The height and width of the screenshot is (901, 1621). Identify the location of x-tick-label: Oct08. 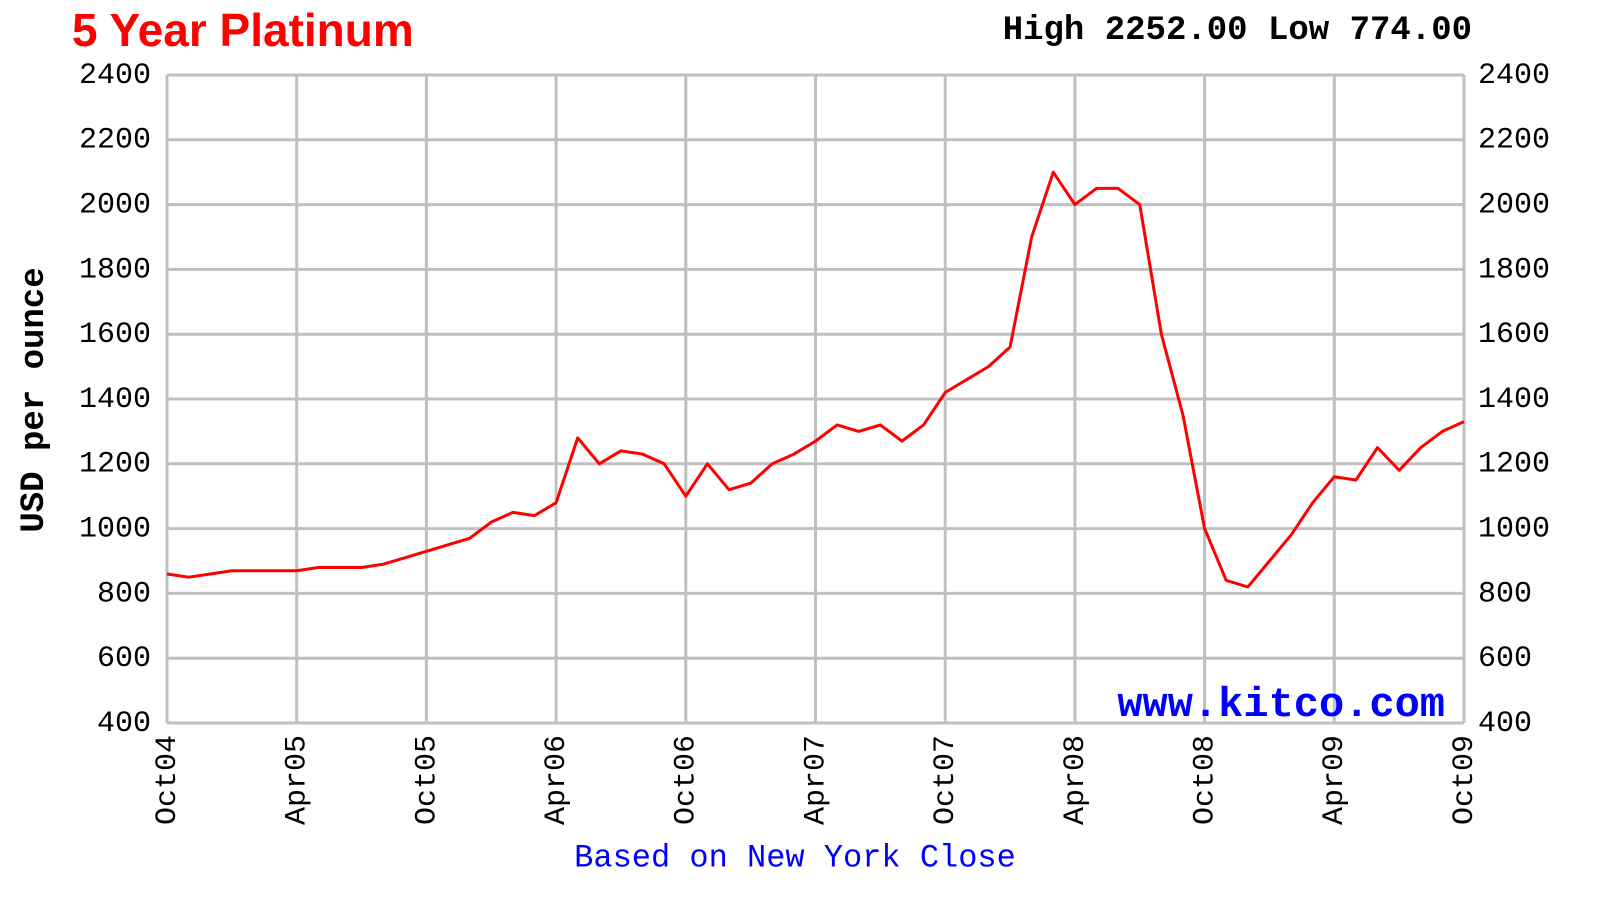
(1206, 780).